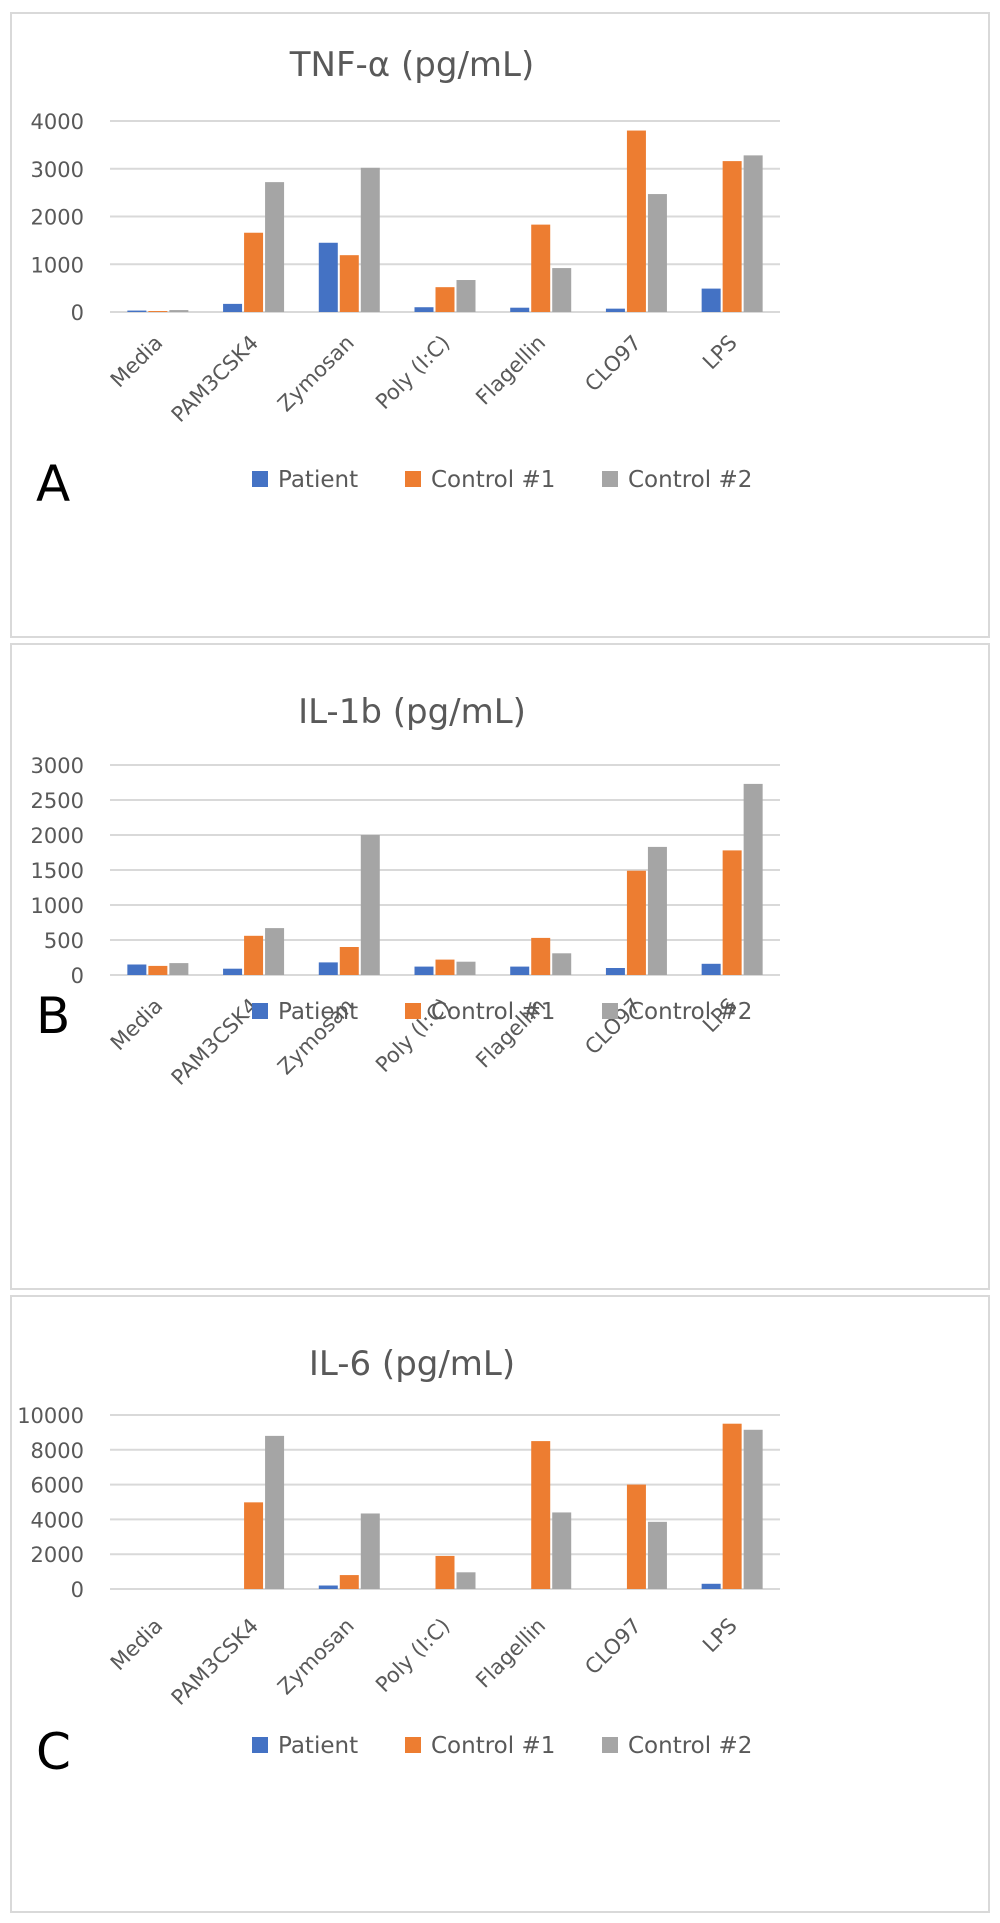 This screenshot has height=1923, width=1000. What do you see at coordinates (57, 801) in the screenshot?
I see `y-tick-label: 2500` at bounding box center [57, 801].